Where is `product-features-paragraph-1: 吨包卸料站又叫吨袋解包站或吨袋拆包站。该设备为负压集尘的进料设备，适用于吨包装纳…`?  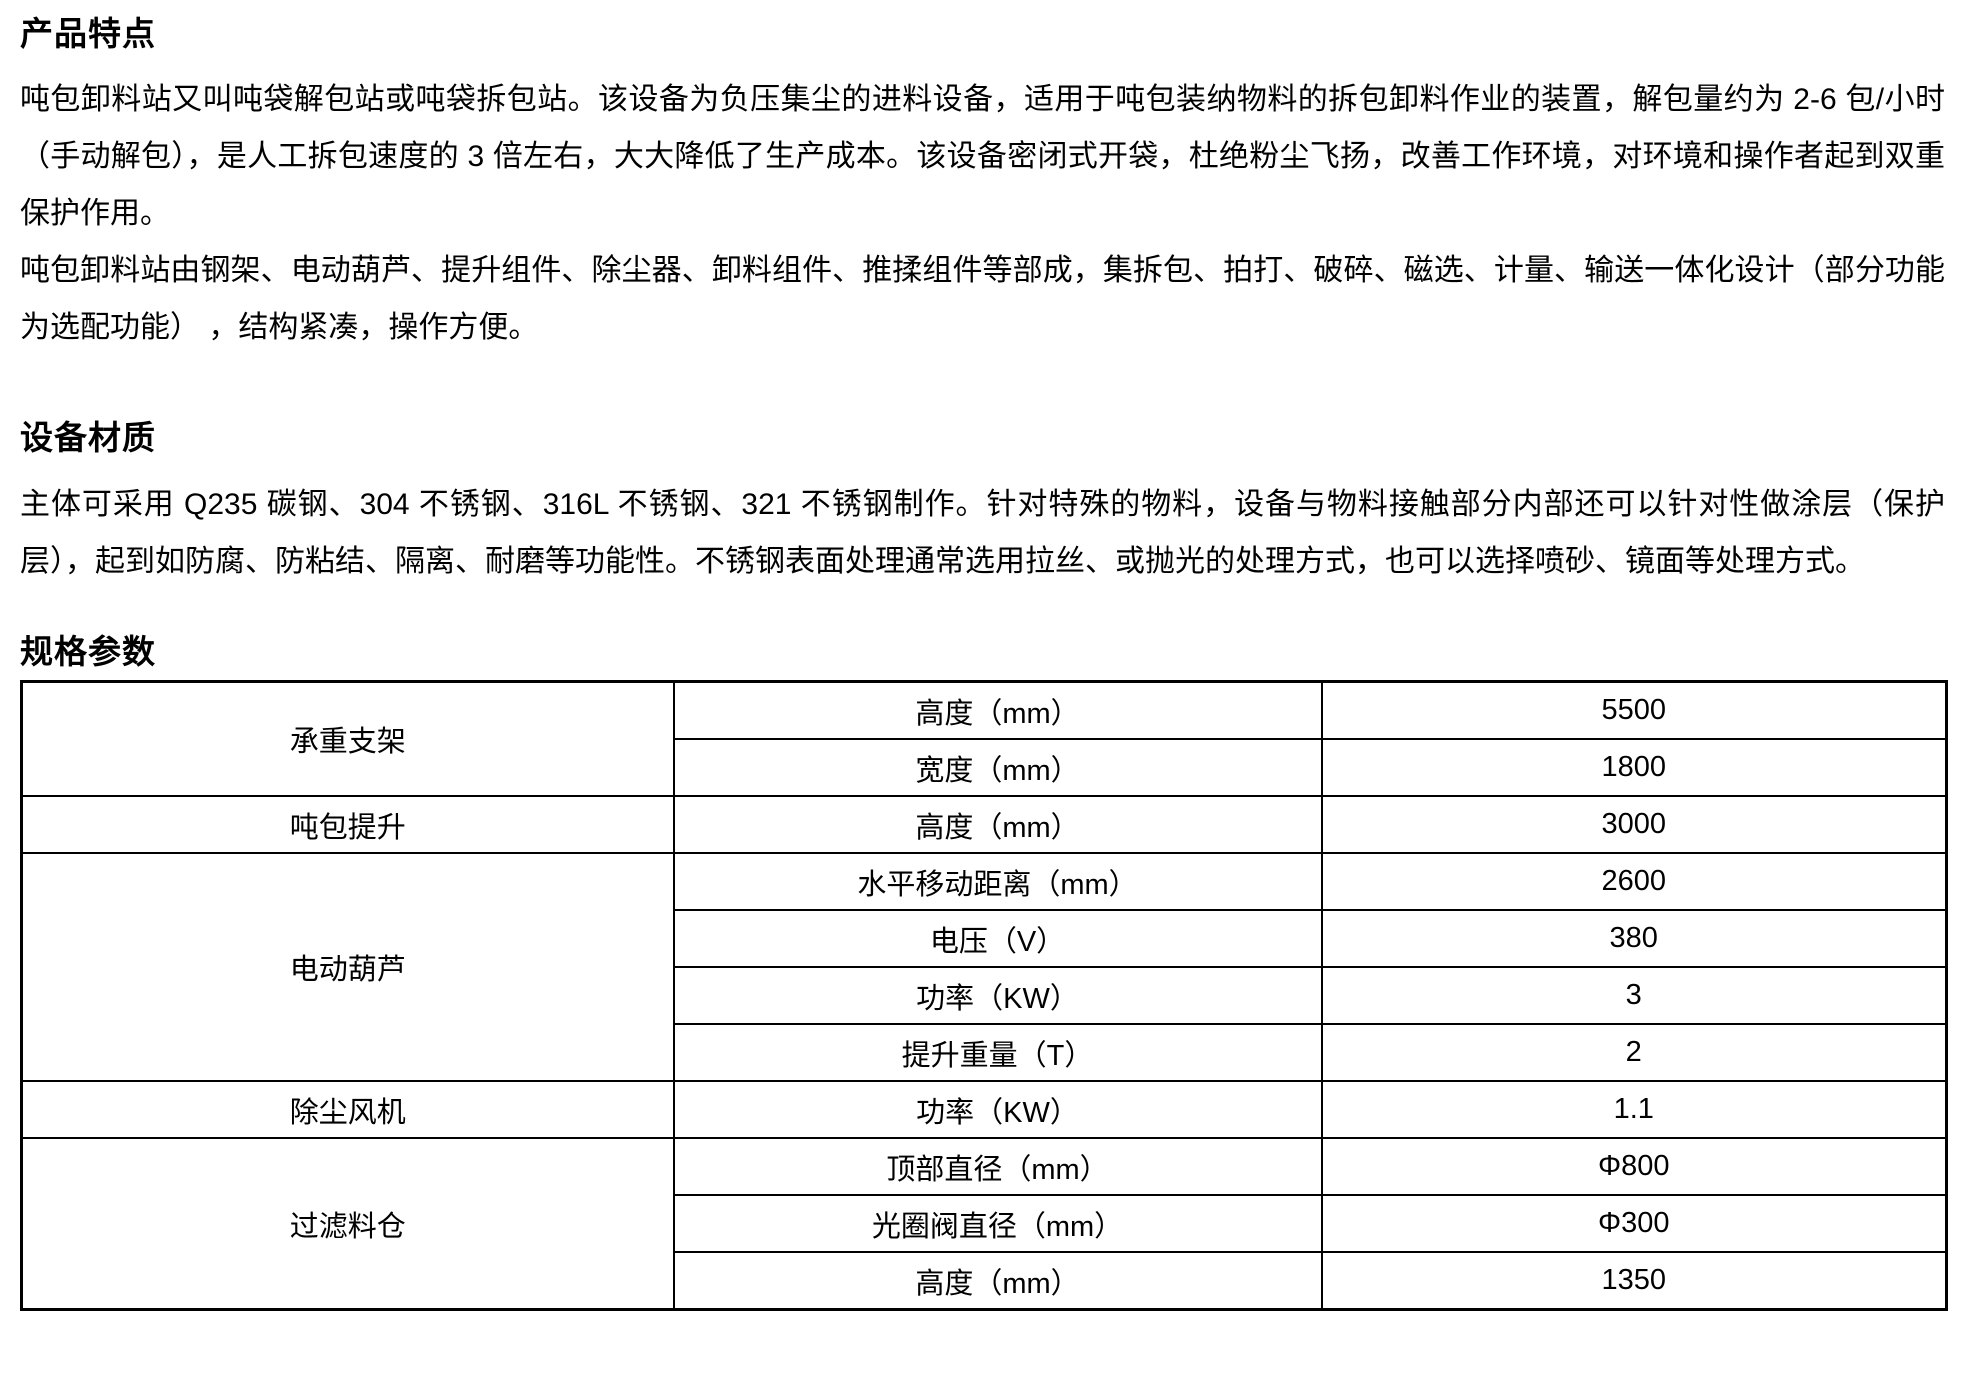 product-features-paragraph-1: 吨包卸料站又叫吨袋解包站或吨袋拆包站。该设备为负压集尘的进料设备，适用于吨包装纳… is located at coordinates (982, 156).